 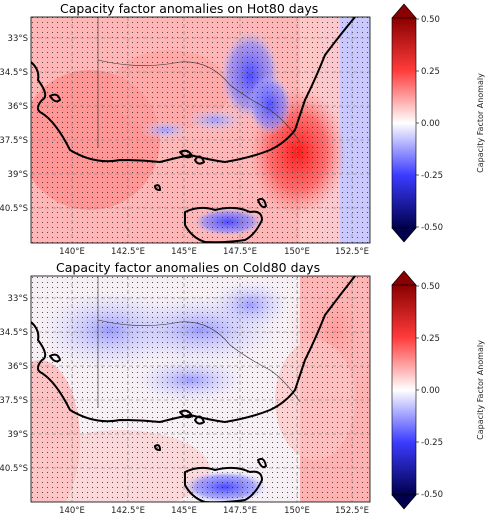 What do you see at coordinates (189, 8) in the screenshot?
I see `panel-title-hot80: Capacity factor anomalies on Hot80 days` at bounding box center [189, 8].